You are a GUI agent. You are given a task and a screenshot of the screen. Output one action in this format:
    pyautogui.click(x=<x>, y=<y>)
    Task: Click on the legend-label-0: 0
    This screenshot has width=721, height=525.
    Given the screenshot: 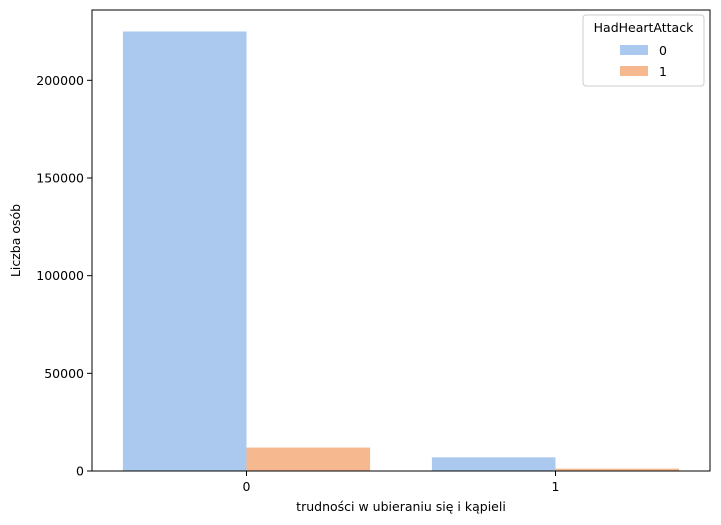 What is the action you would take?
    pyautogui.click(x=663, y=50)
    